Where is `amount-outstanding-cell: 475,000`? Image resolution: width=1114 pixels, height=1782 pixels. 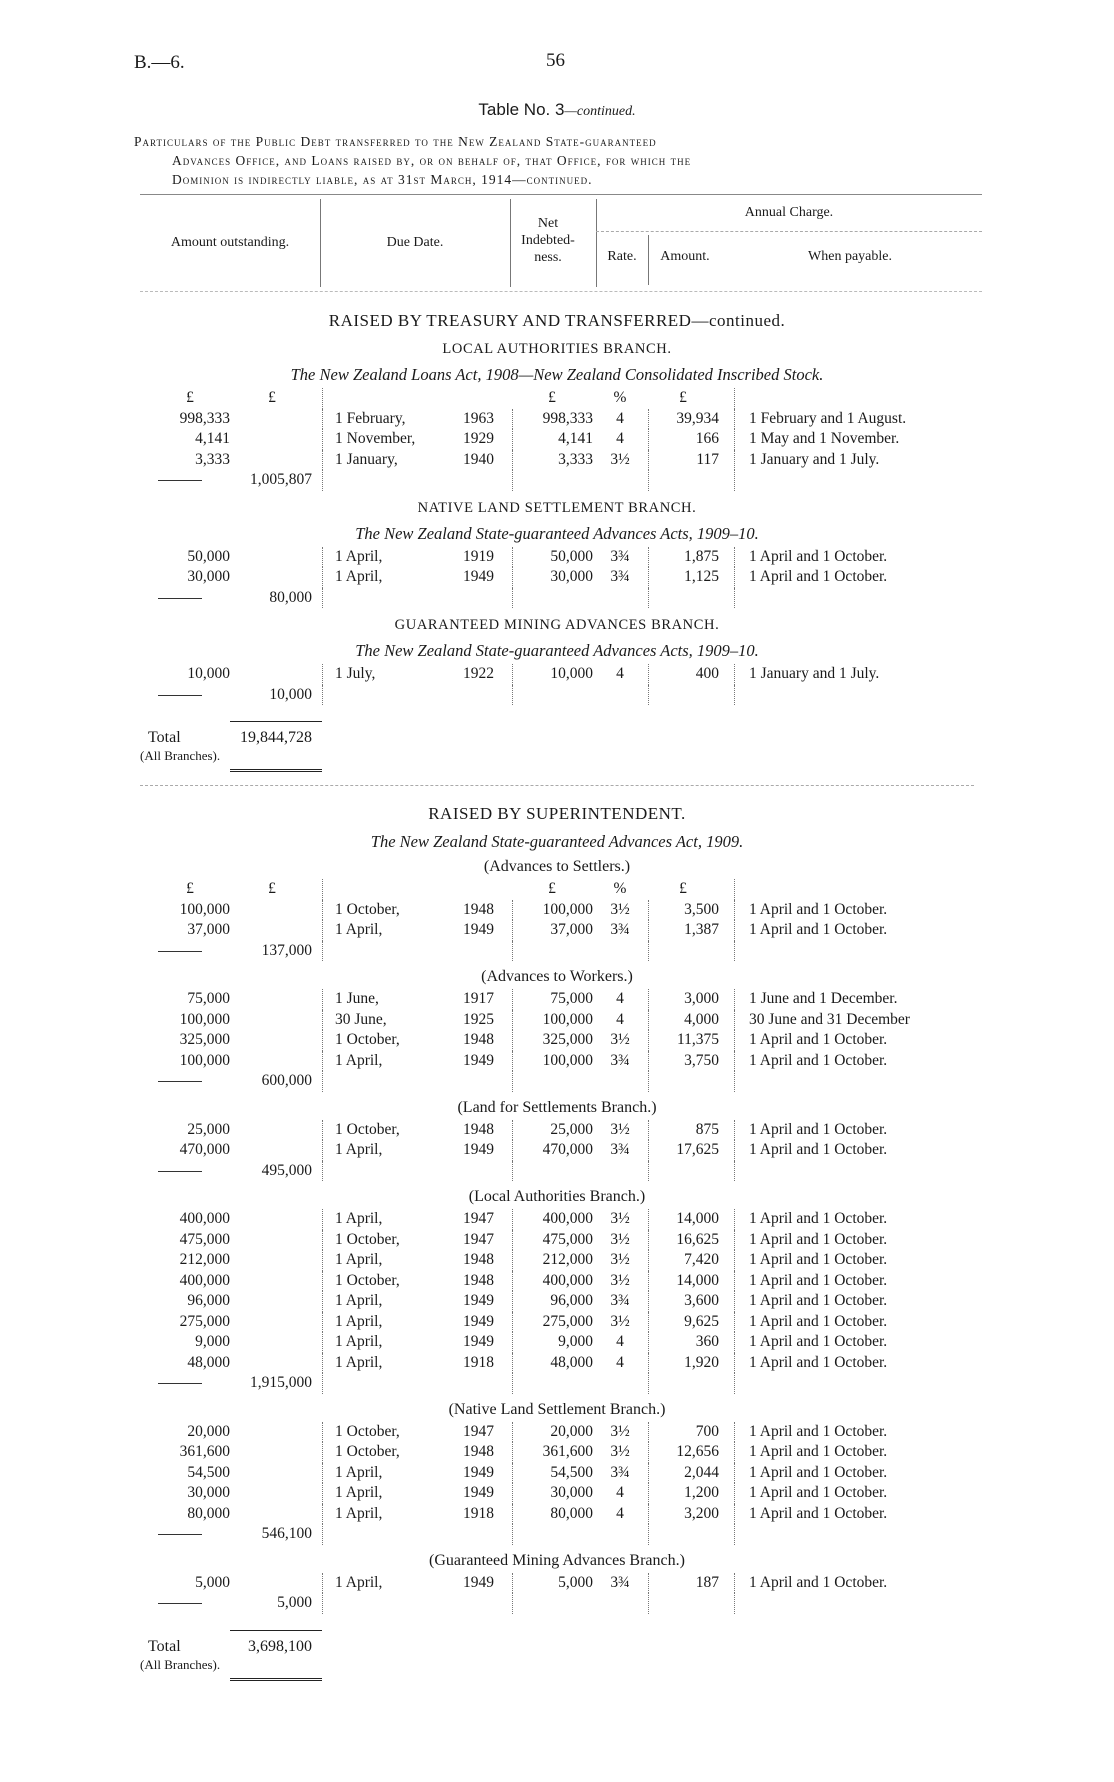
amount-outstanding-cell: 475,000 is located at coordinates (204, 1239).